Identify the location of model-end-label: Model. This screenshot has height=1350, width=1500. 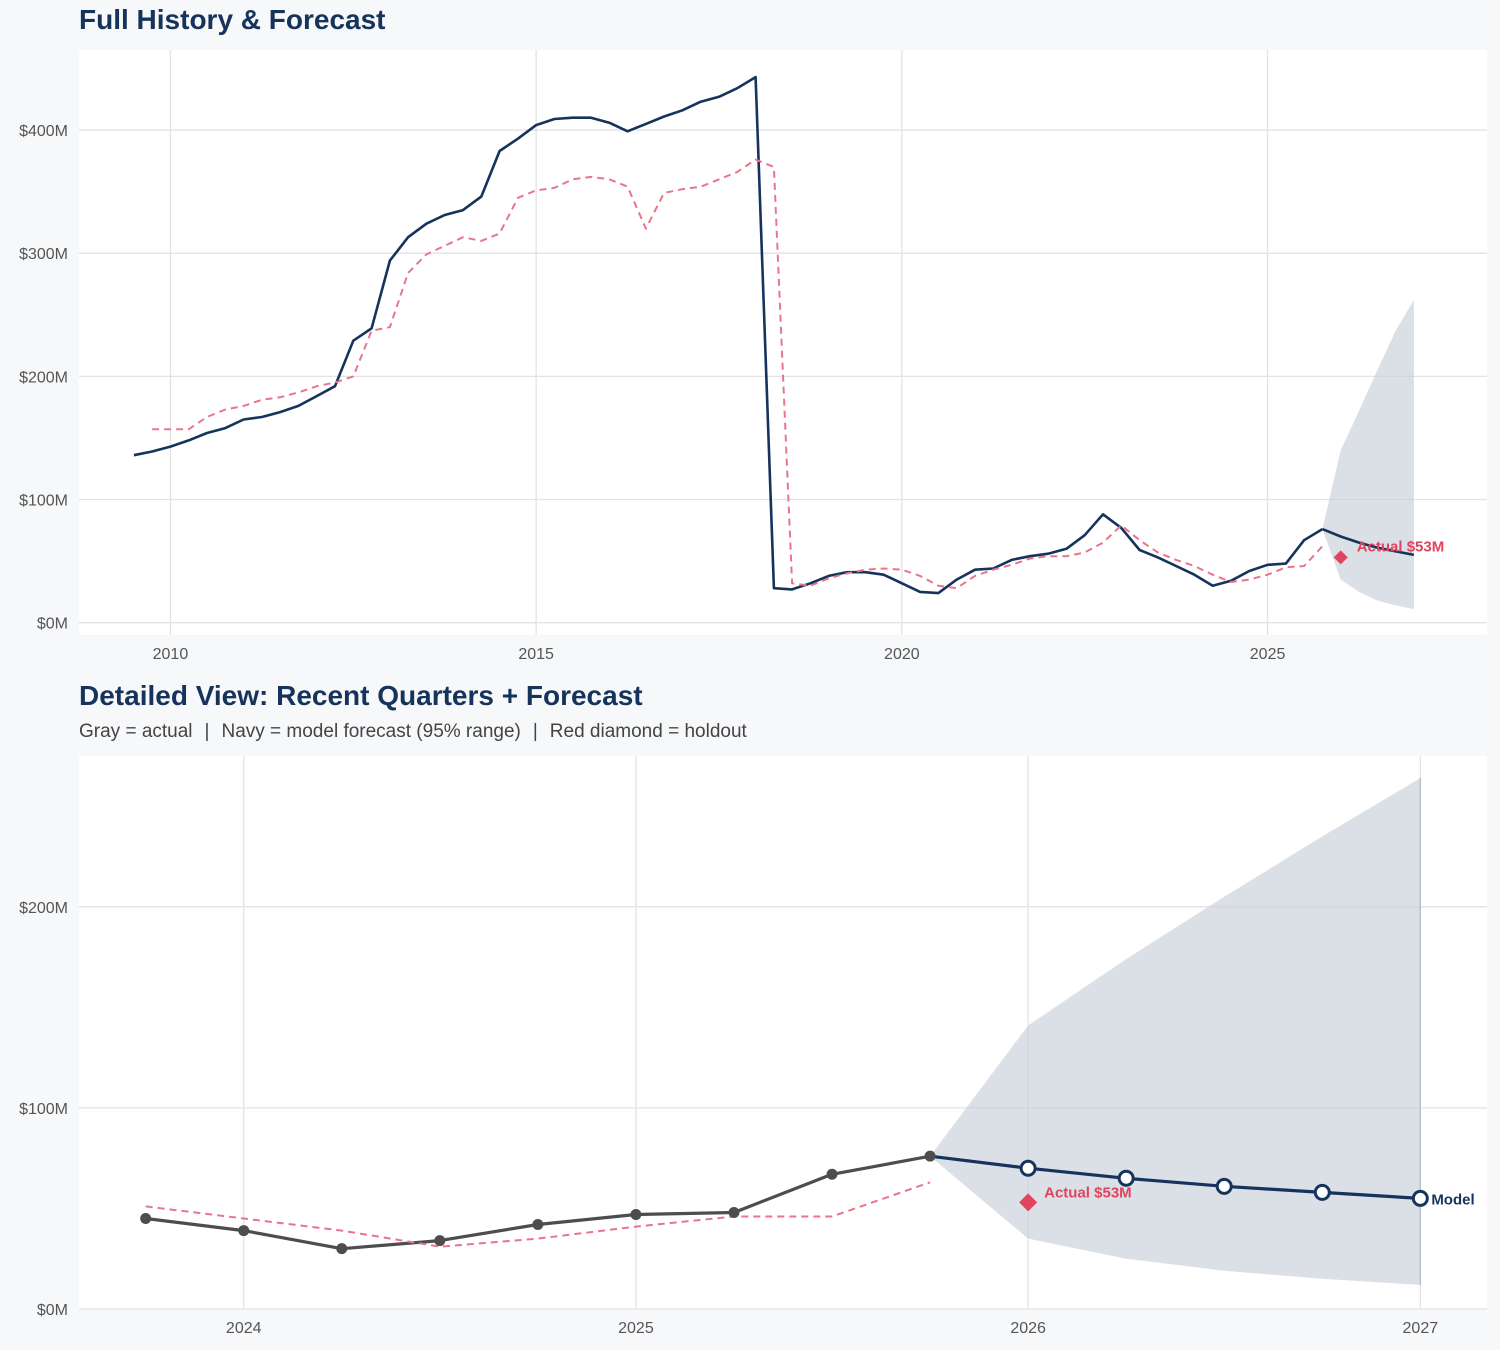
(1452, 1199).